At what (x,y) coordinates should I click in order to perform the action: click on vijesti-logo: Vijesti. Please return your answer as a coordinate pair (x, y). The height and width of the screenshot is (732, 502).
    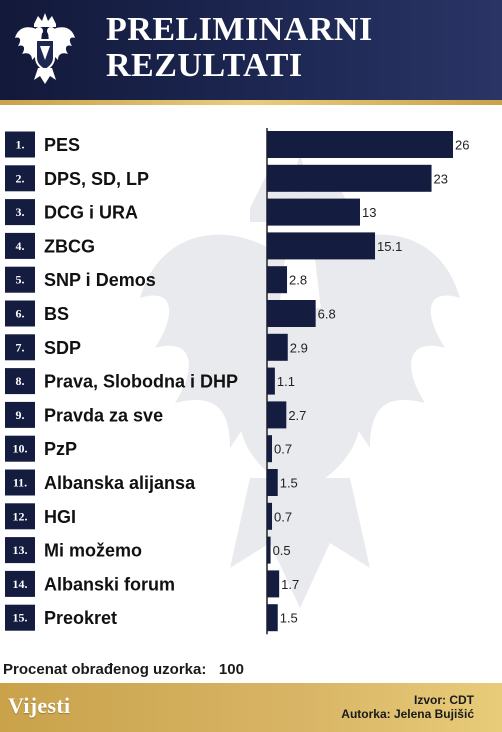
    Looking at the image, I should click on (39, 705).